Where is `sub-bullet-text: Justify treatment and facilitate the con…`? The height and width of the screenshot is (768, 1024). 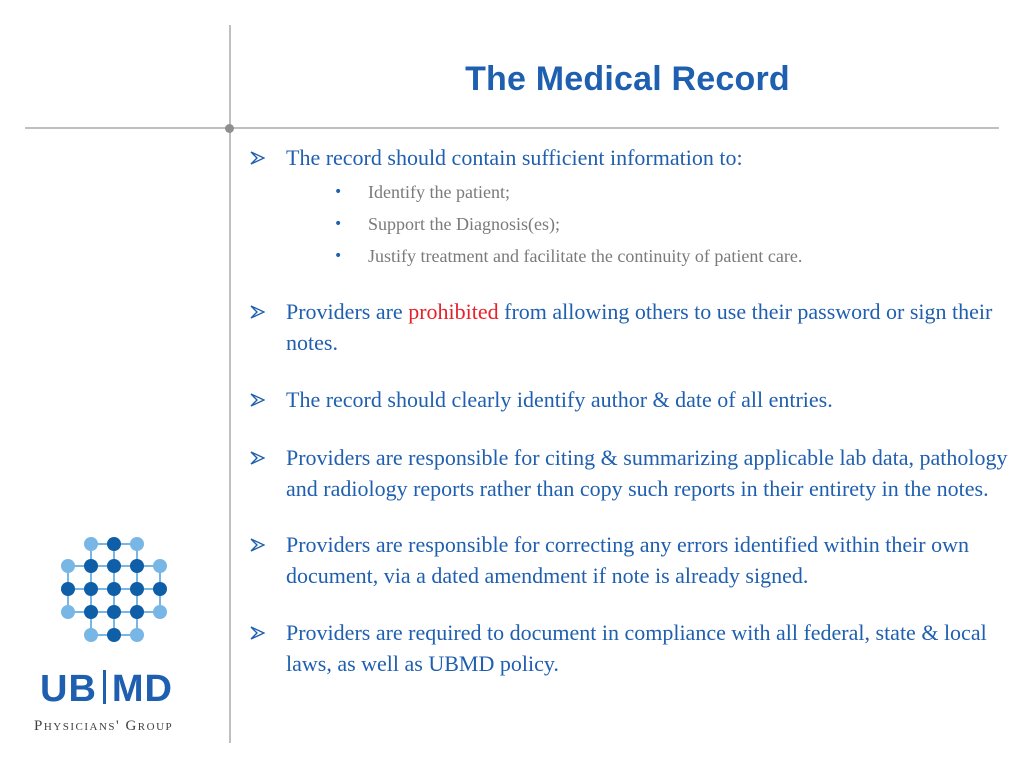 sub-bullet-text: Justify treatment and facilitate the con… is located at coordinates (585, 256).